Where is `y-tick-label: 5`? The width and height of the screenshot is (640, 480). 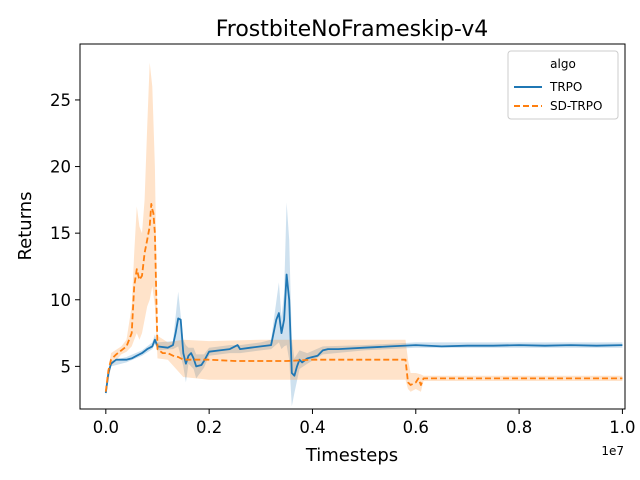 y-tick-label: 5 is located at coordinates (66, 366).